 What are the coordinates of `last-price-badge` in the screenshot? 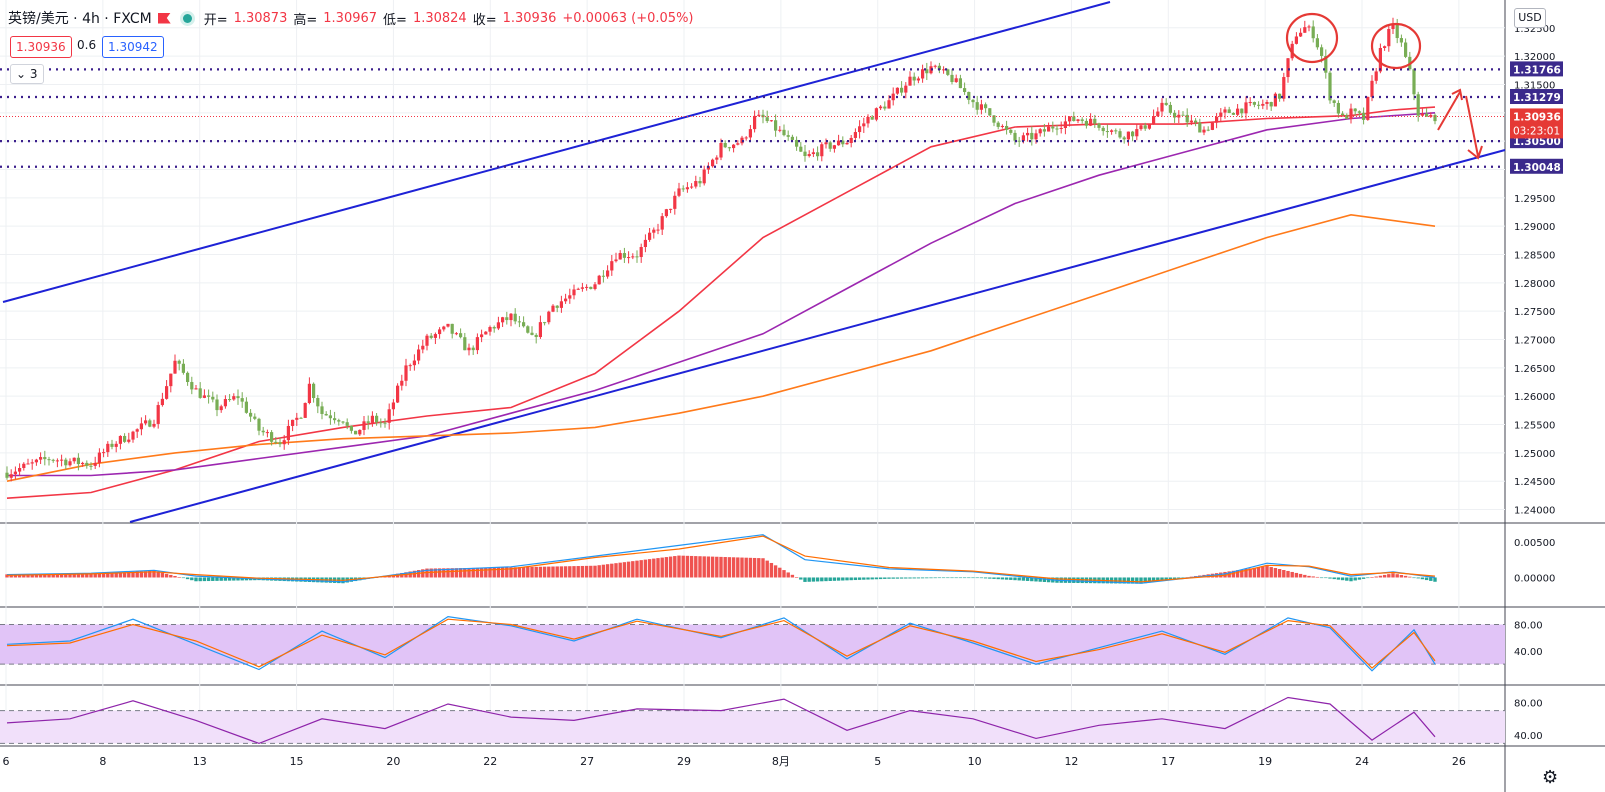 It's located at (1536, 123).